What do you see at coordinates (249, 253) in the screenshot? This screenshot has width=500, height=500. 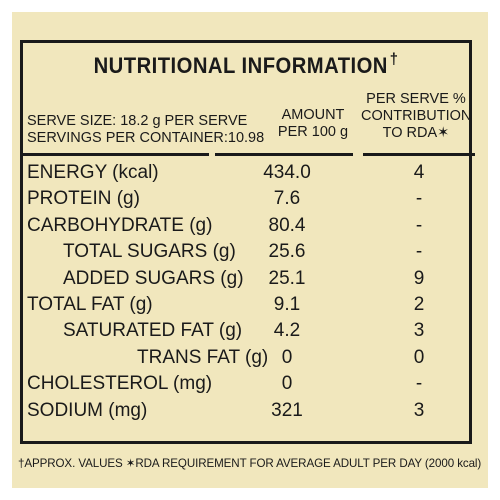 I see `nutrient-row: TOTAL SUGARS (g) 25.6 -` at bounding box center [249, 253].